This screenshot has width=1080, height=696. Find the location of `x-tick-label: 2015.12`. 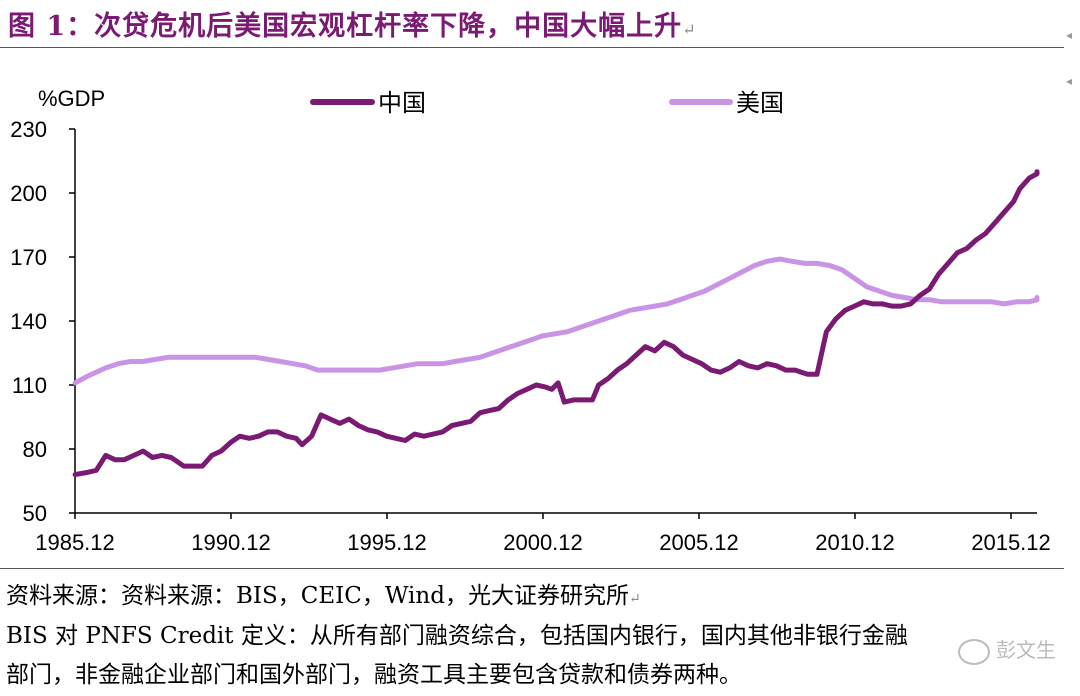

x-tick-label: 2015.12 is located at coordinates (1011, 542).